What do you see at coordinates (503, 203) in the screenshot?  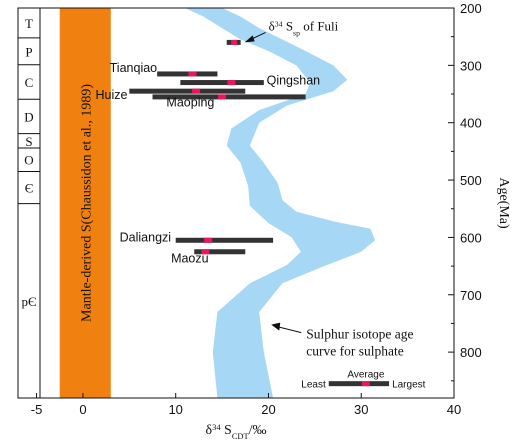 I see `y-axis-label: Age(Ma)` at bounding box center [503, 203].